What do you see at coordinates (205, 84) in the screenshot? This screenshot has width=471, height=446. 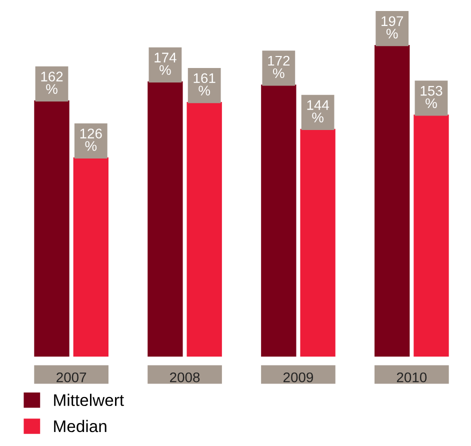 I see `data-label: 161 %` at bounding box center [205, 84].